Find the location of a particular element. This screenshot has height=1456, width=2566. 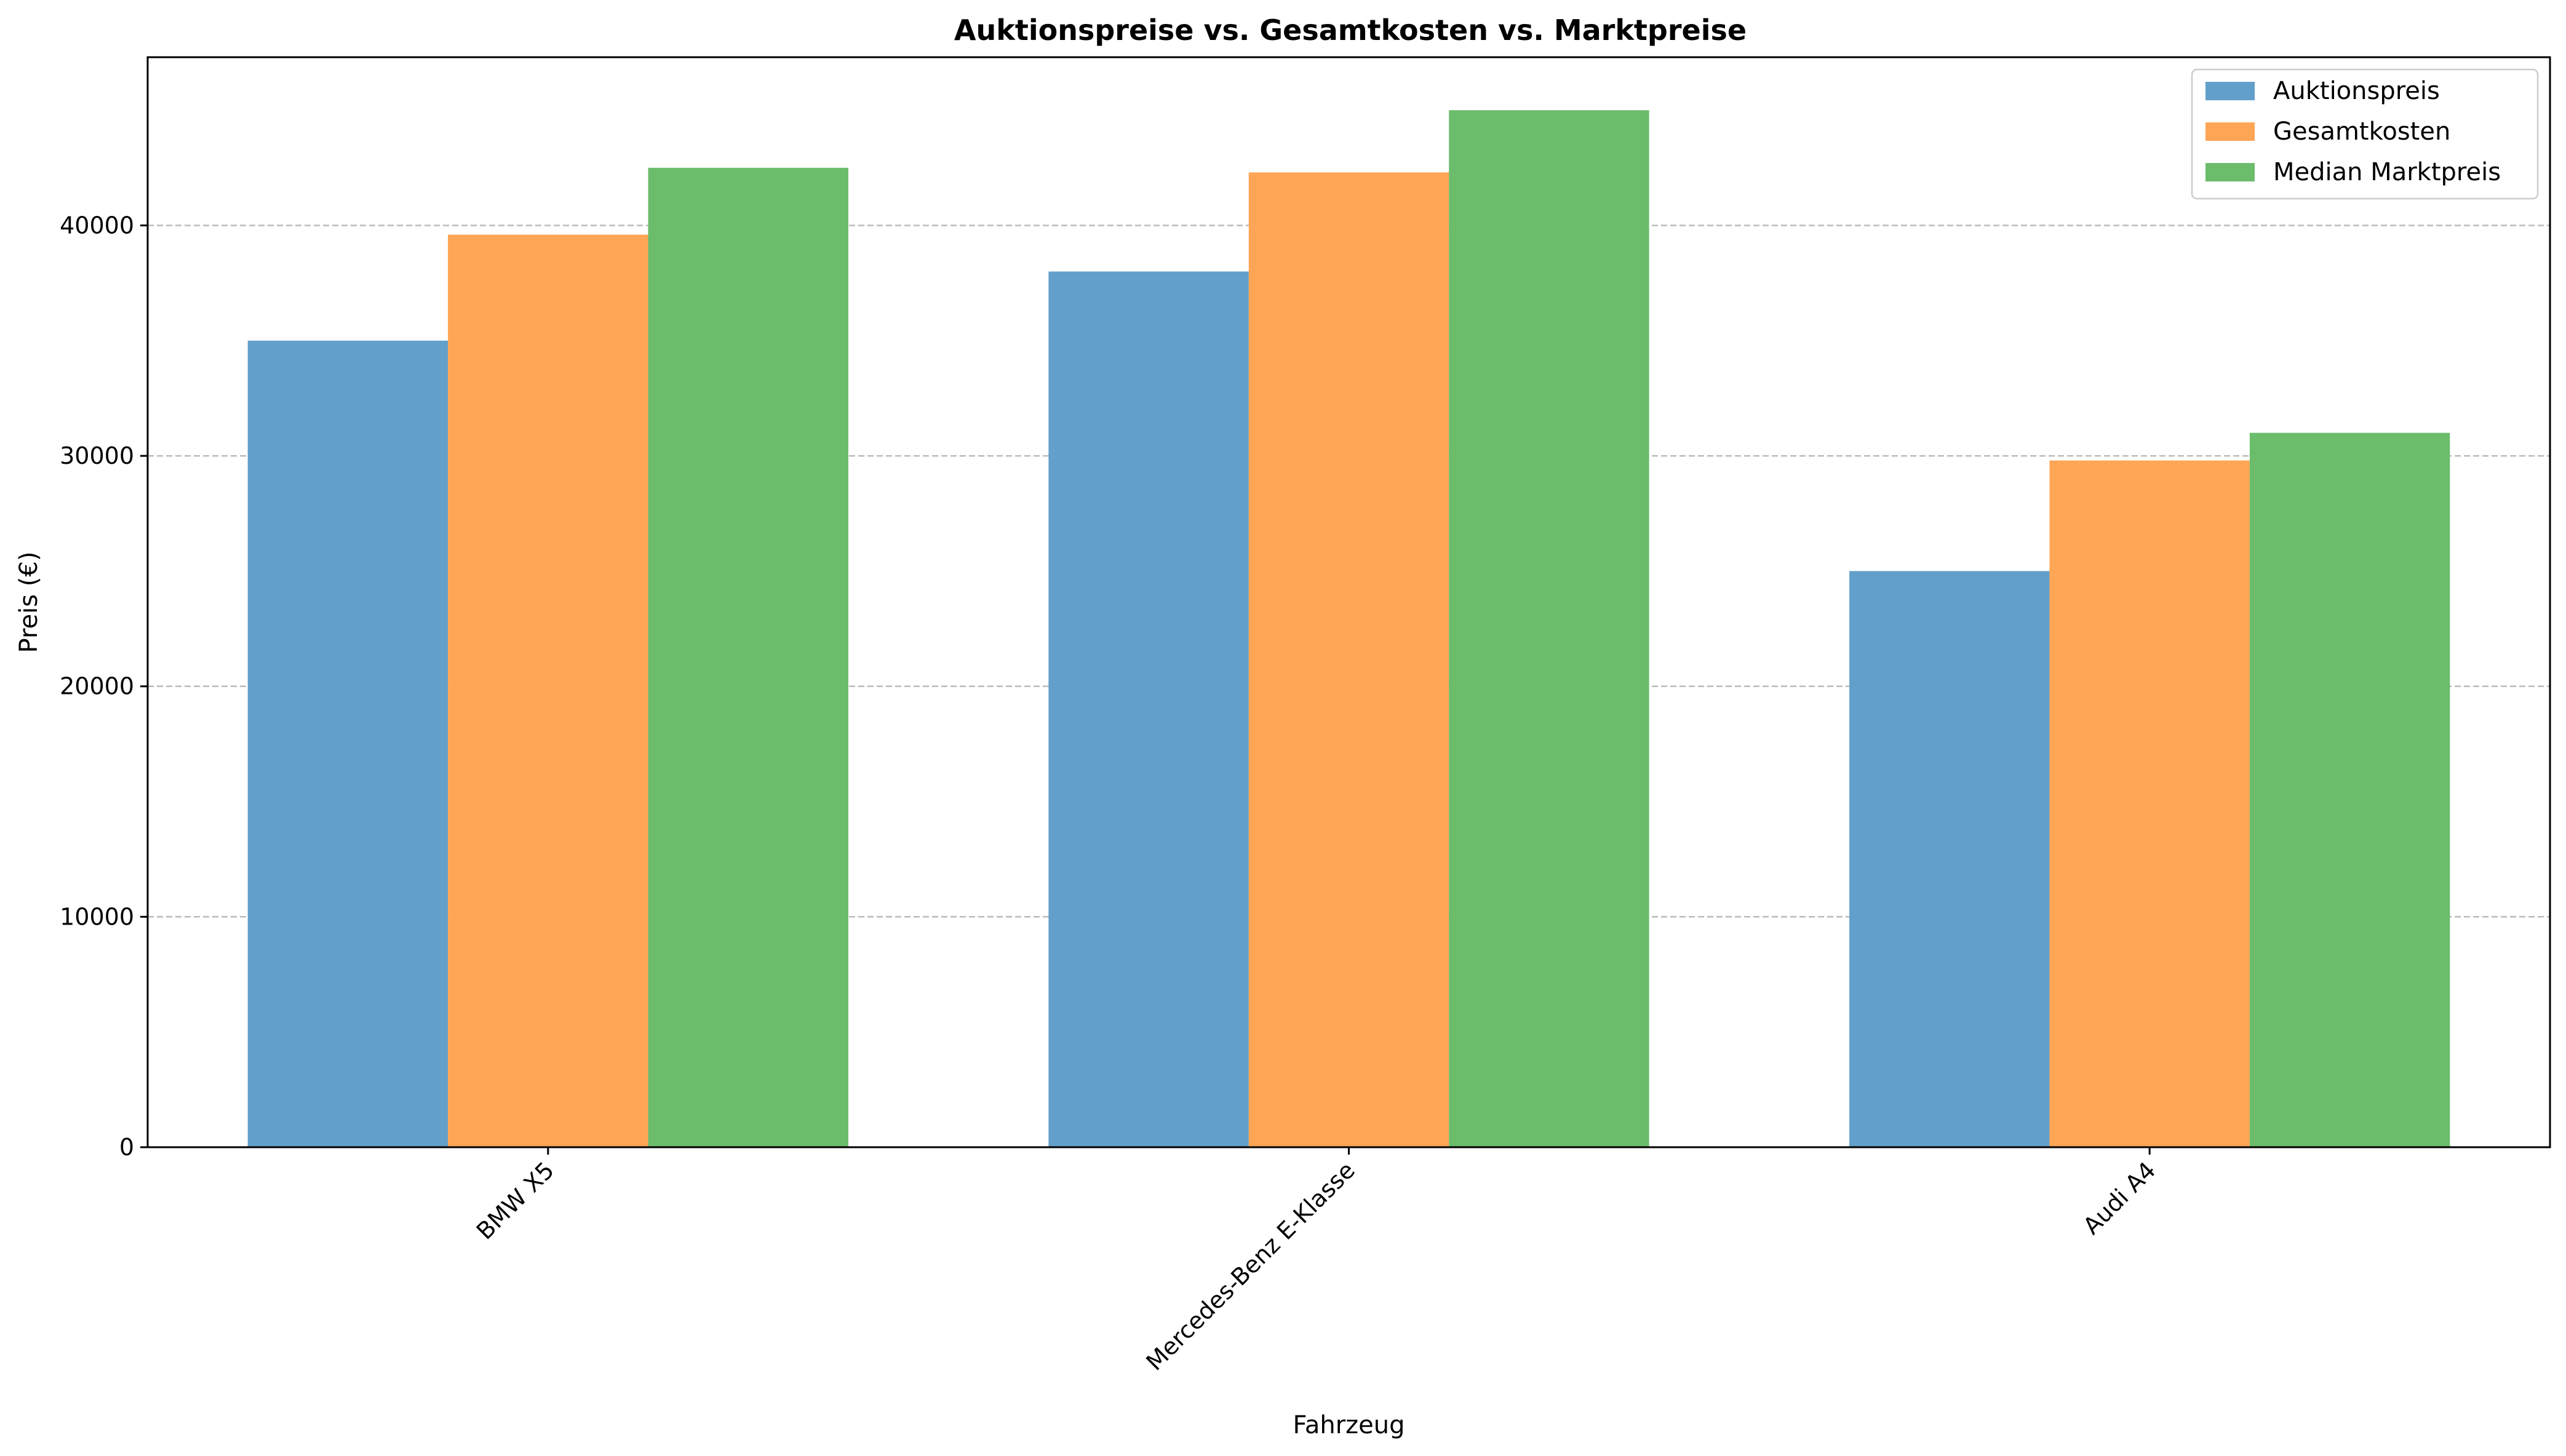

y-tick-label: 0 is located at coordinates (126, 1147).